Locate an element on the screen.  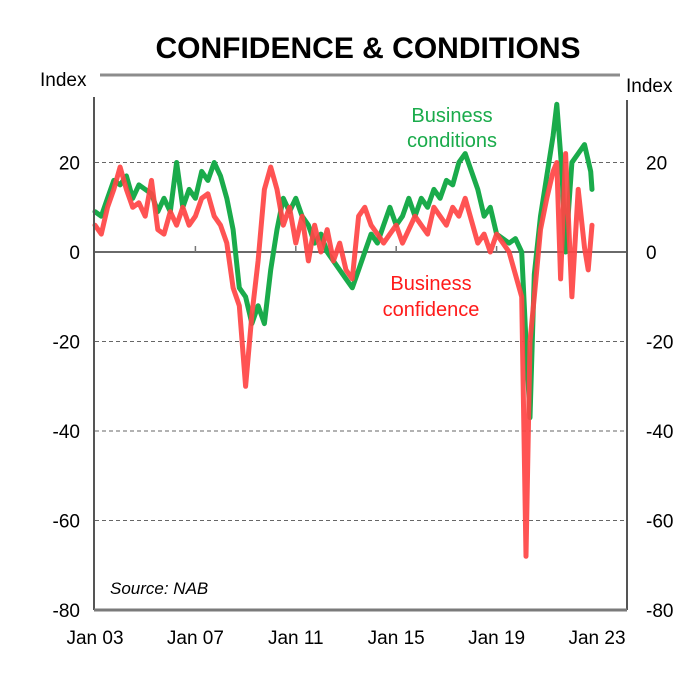
y-tick-label-left: -20 is located at coordinates (66, 343).